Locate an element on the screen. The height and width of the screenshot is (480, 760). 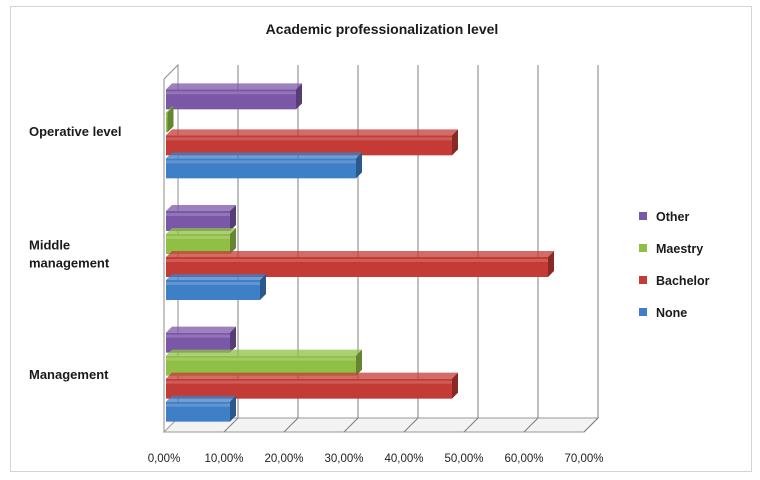
legend-label: Bachelor is located at coordinates (683, 281).